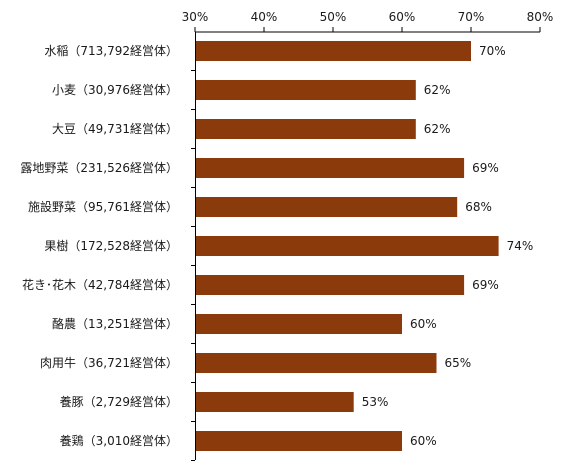 This screenshot has height=468, width=563. I want to click on category-label: 養豚（2,729経営体）, so click(119, 401).